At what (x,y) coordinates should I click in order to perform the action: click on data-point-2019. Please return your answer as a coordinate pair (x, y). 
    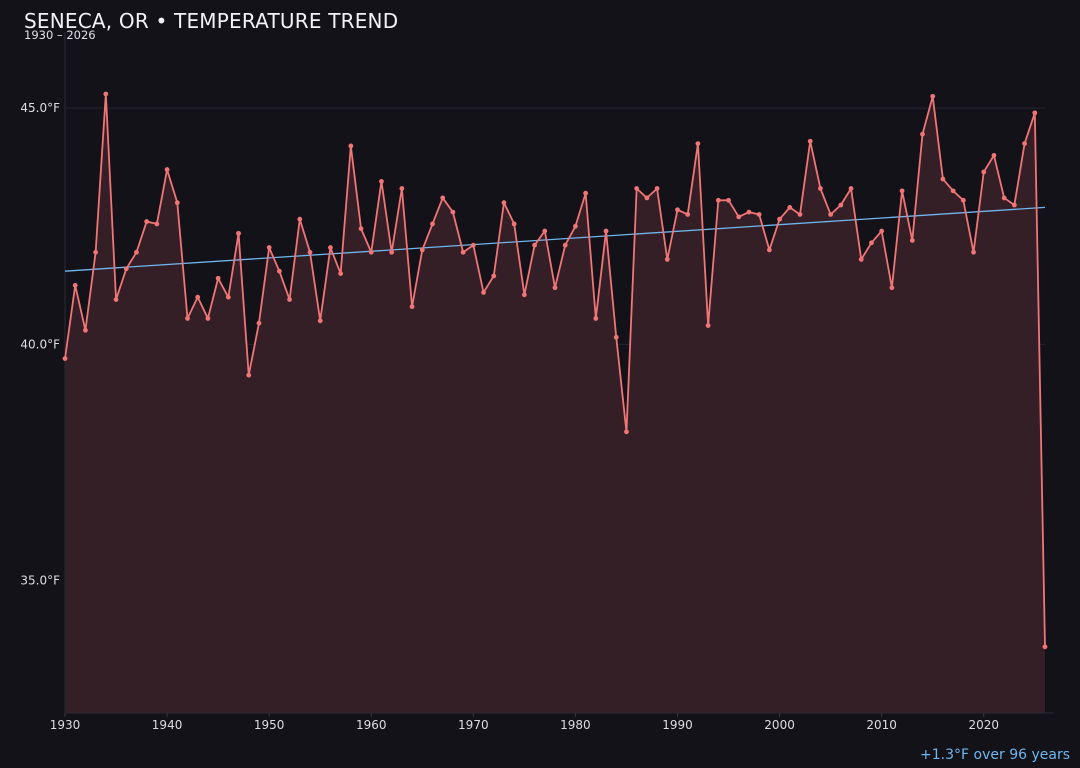
    Looking at the image, I should click on (973, 252).